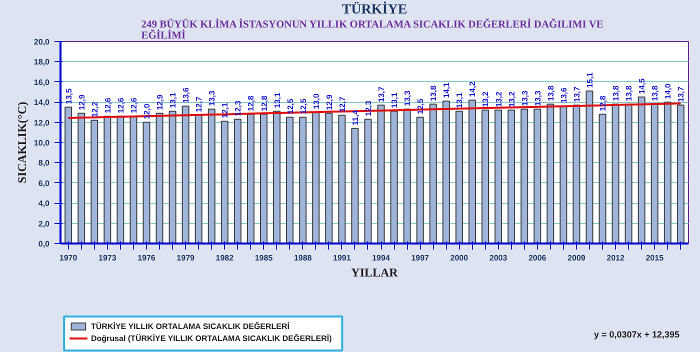 The image size is (700, 354). I want to click on data-label: 14,0, so click(668, 91).